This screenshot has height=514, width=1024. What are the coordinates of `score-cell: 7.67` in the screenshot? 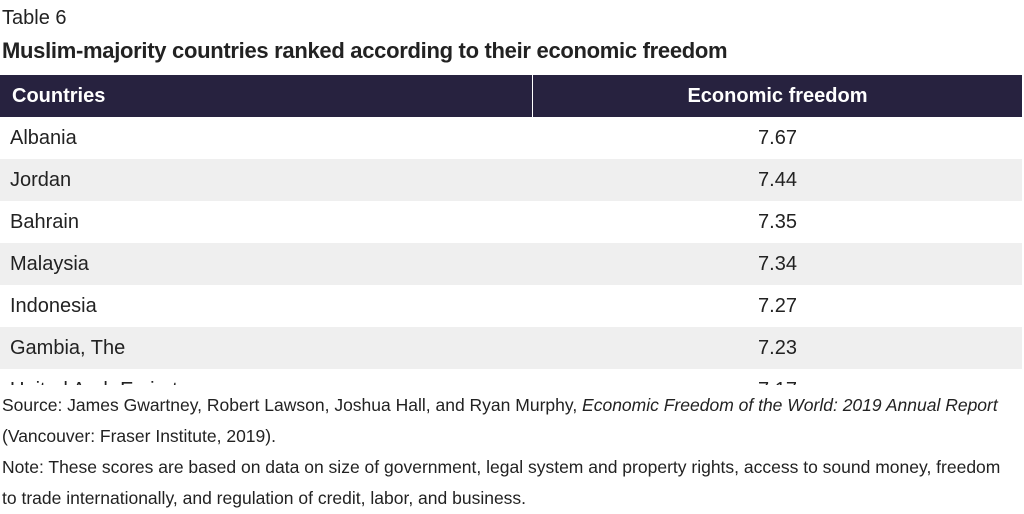 It's located at (777, 137).